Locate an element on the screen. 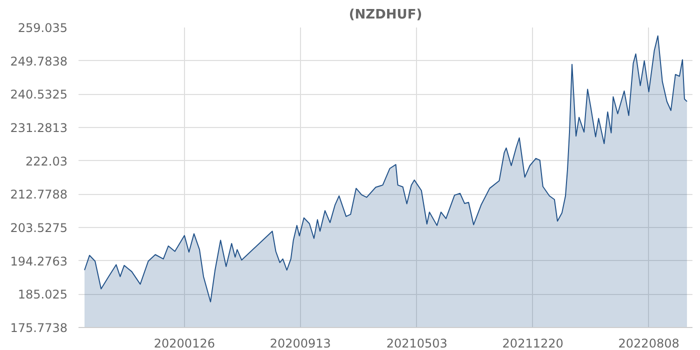  x-tick-label: 20200126 is located at coordinates (184, 343).